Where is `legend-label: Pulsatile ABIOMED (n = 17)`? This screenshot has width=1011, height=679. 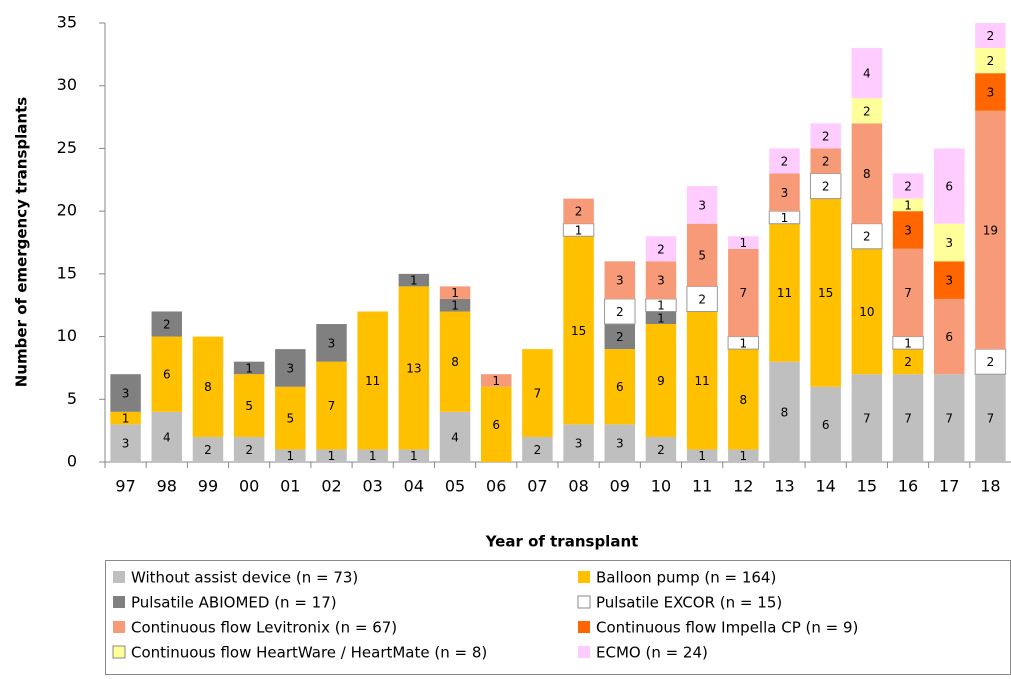 legend-label: Pulsatile ABIOMED (n = 17) is located at coordinates (234, 603).